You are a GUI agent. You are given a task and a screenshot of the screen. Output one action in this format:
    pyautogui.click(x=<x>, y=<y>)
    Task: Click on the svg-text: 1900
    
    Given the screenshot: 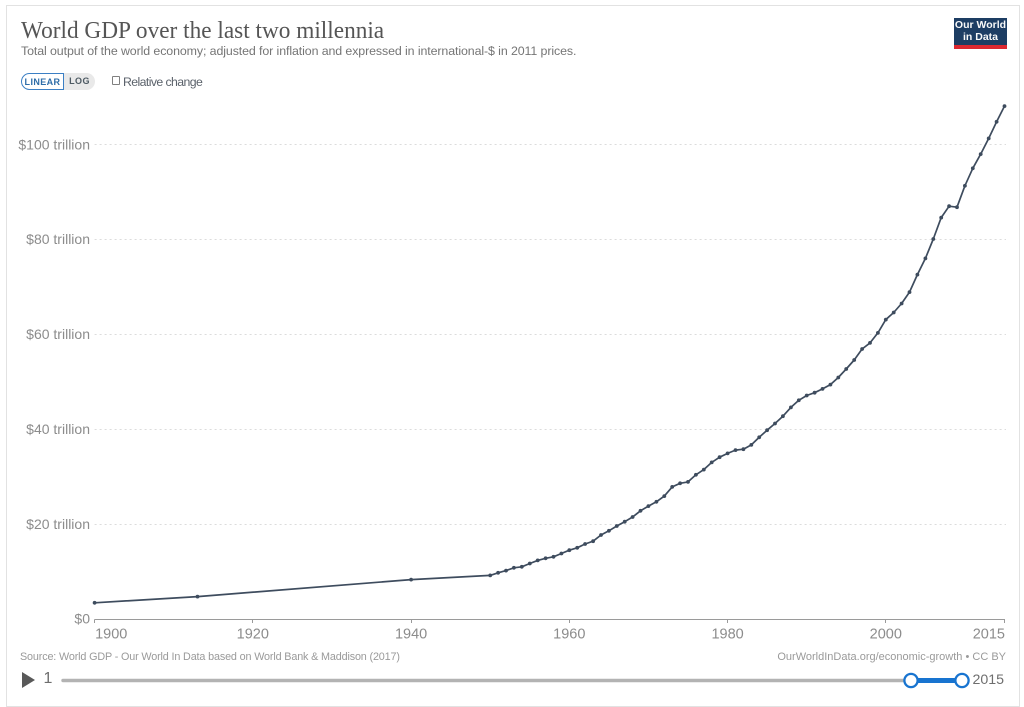 What is the action you would take?
    pyautogui.click(x=111, y=635)
    